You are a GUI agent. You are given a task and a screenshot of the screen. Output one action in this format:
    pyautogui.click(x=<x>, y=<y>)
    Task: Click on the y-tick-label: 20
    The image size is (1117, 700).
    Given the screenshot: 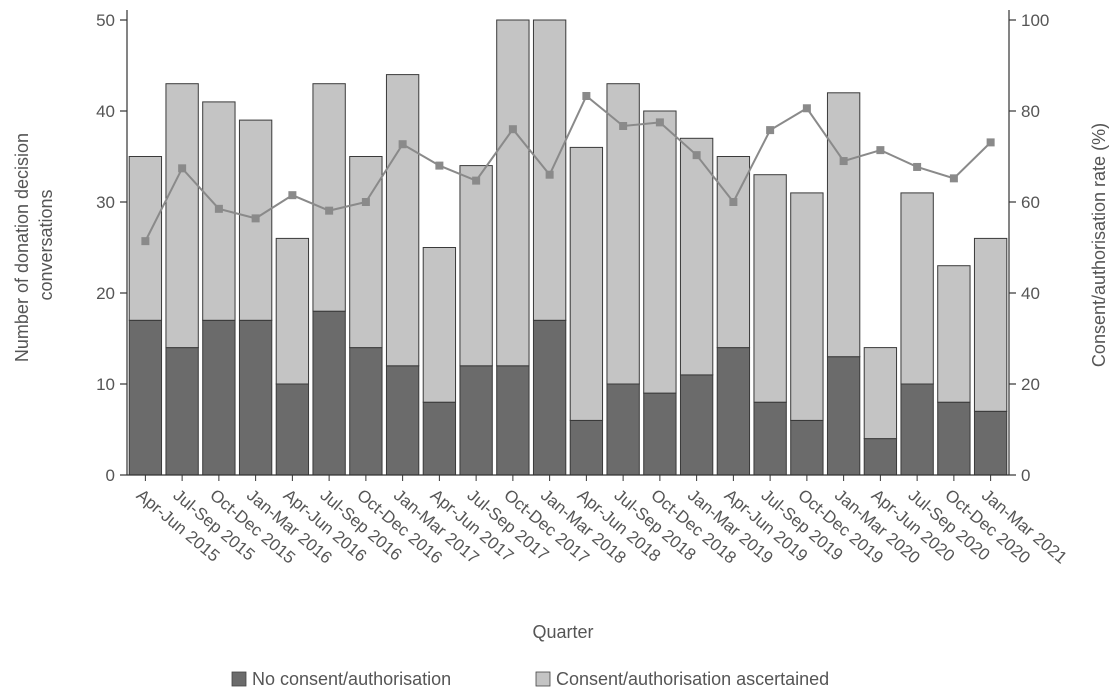 What is the action you would take?
    pyautogui.click(x=105, y=293)
    